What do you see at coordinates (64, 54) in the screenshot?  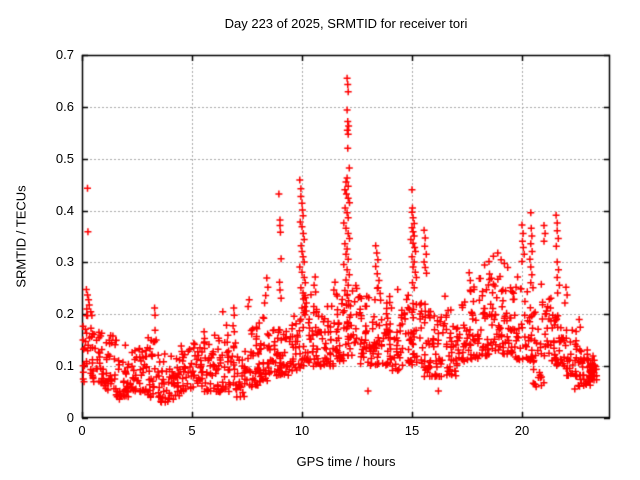 I see `y-tick-label: 0.7` at bounding box center [64, 54].